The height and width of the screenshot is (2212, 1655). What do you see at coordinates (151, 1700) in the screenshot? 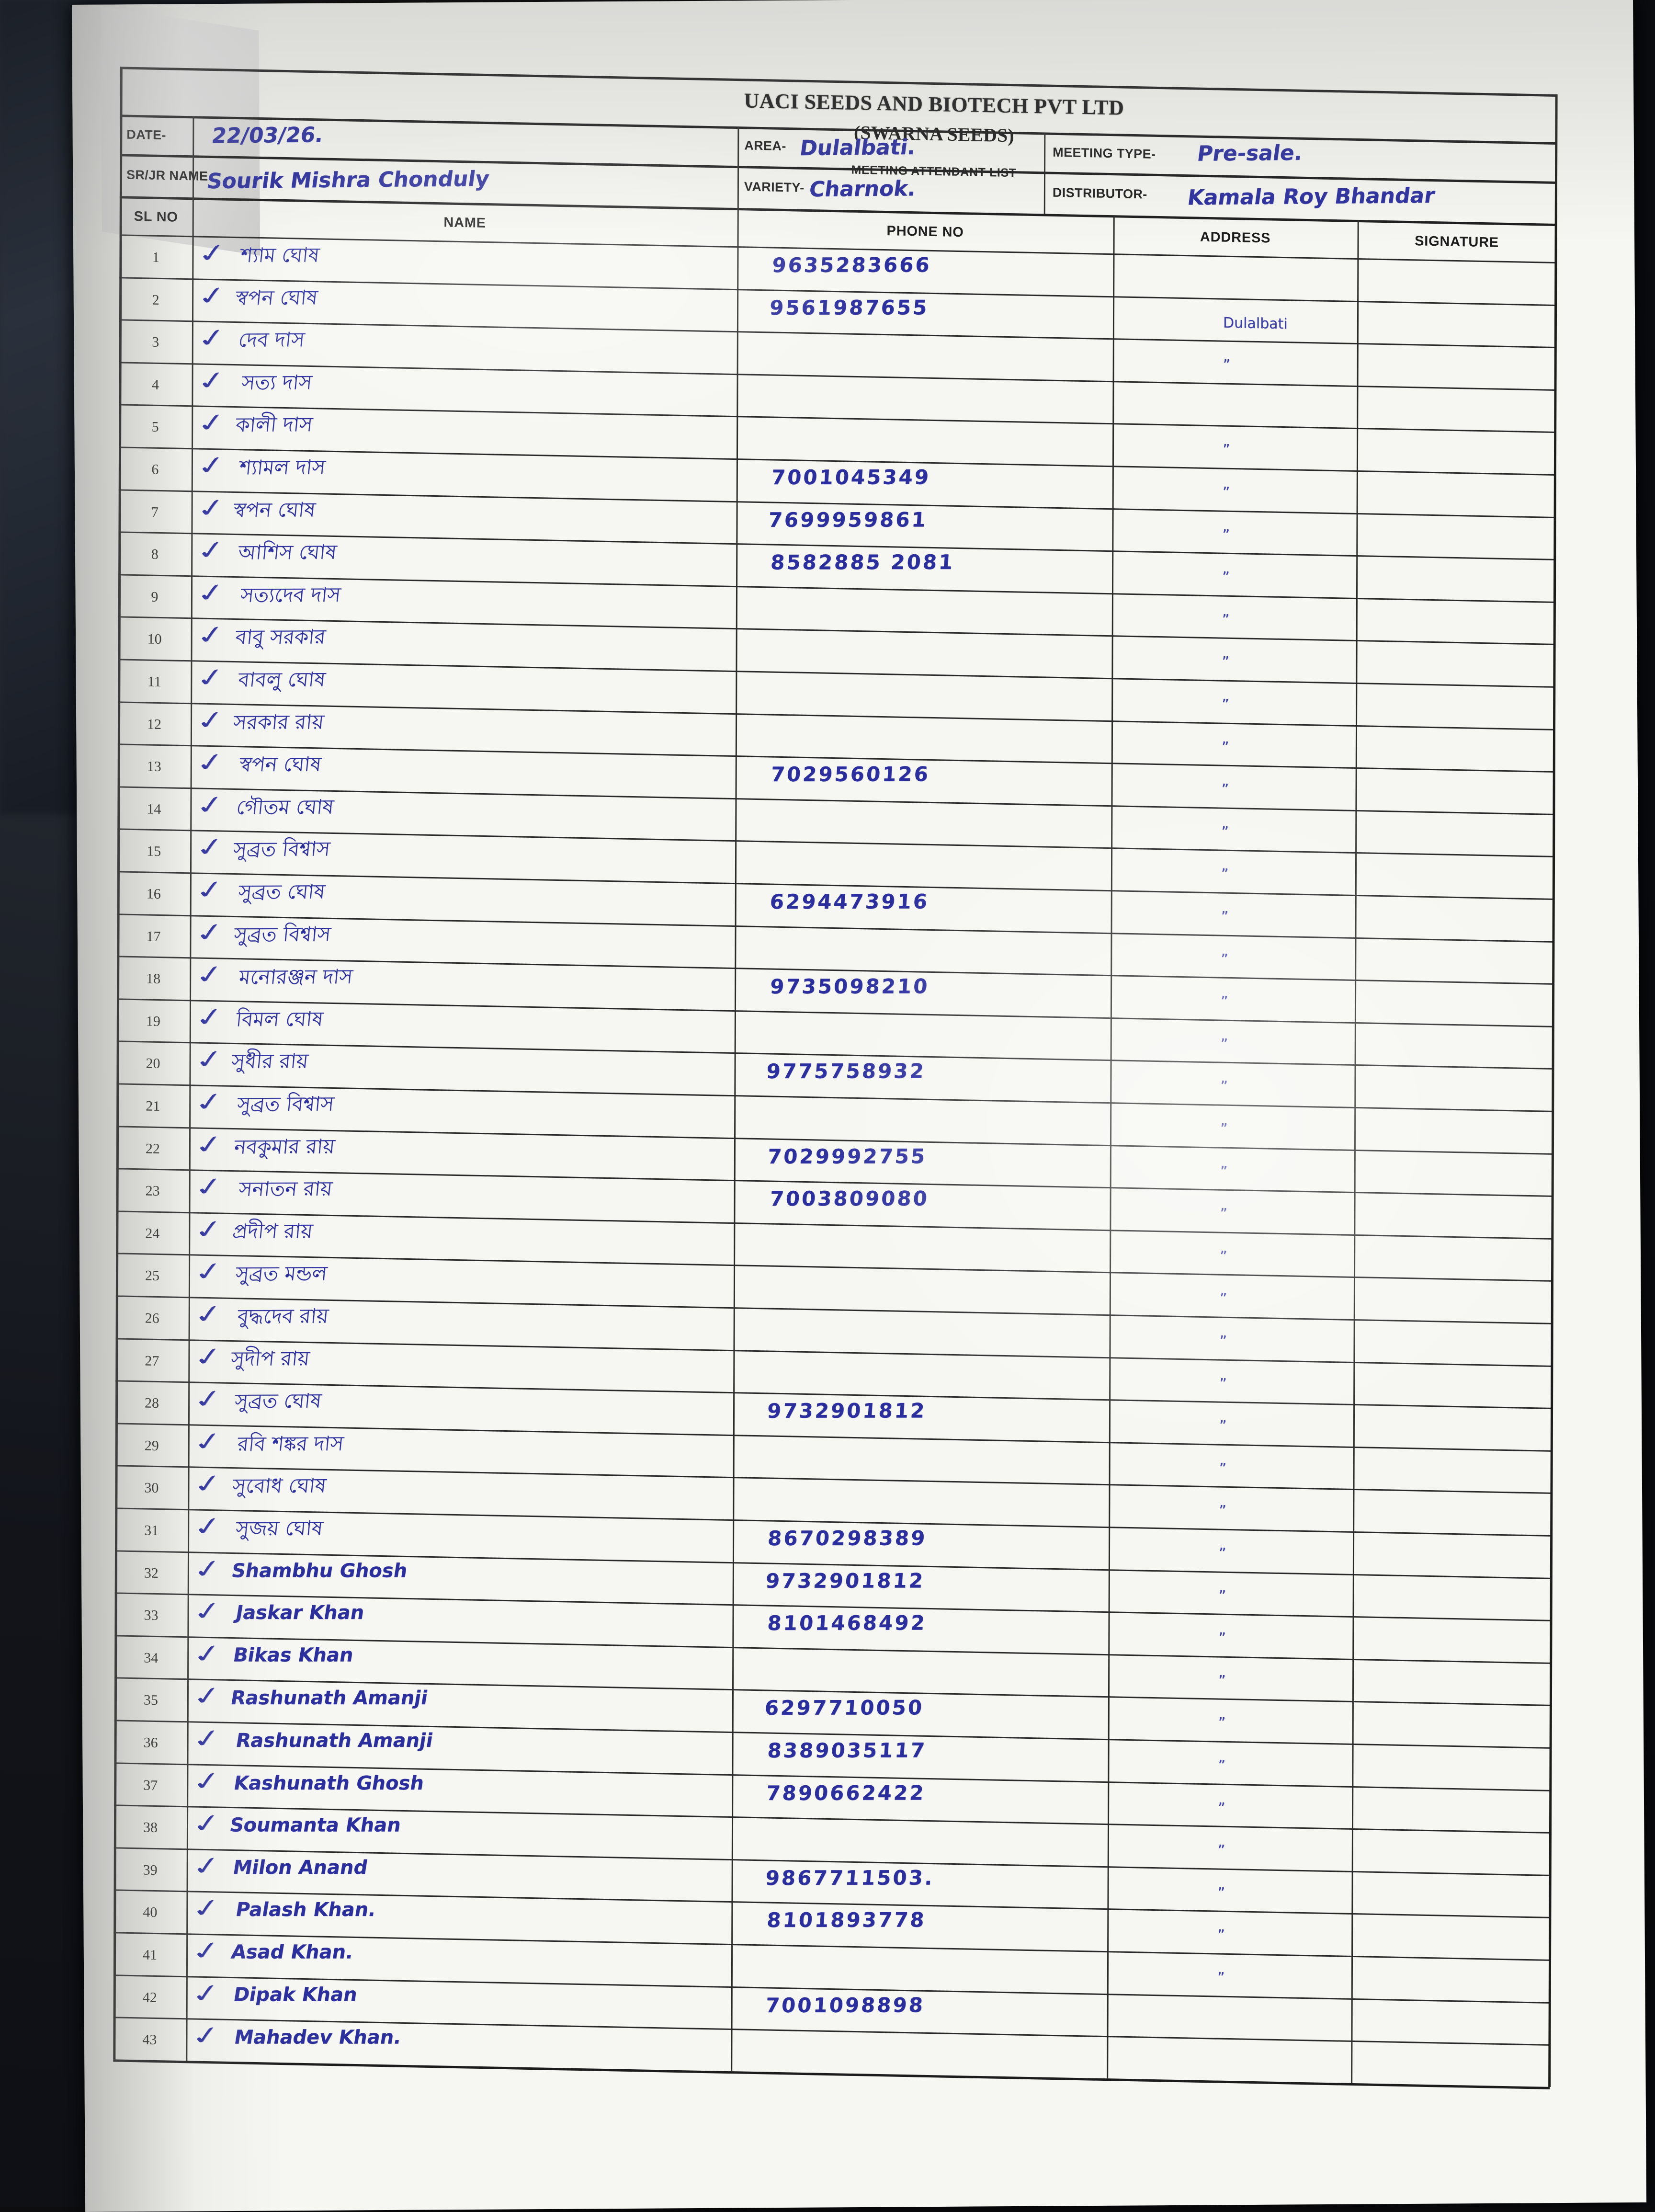
I see `row-sl-no: 35` at bounding box center [151, 1700].